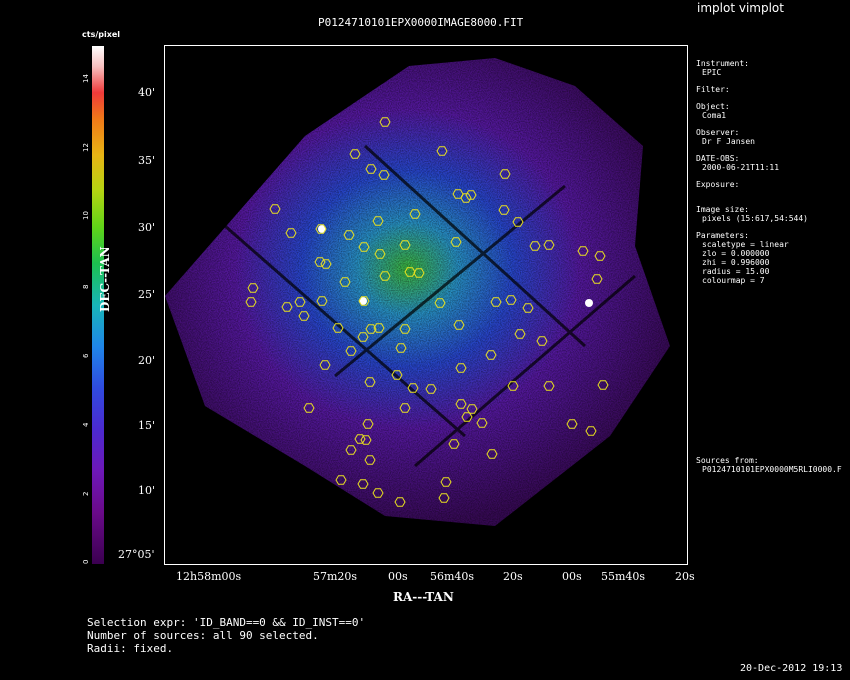  Describe the element at coordinates (335, 576) in the screenshot. I see `x-tick-label: 57m20s` at that location.